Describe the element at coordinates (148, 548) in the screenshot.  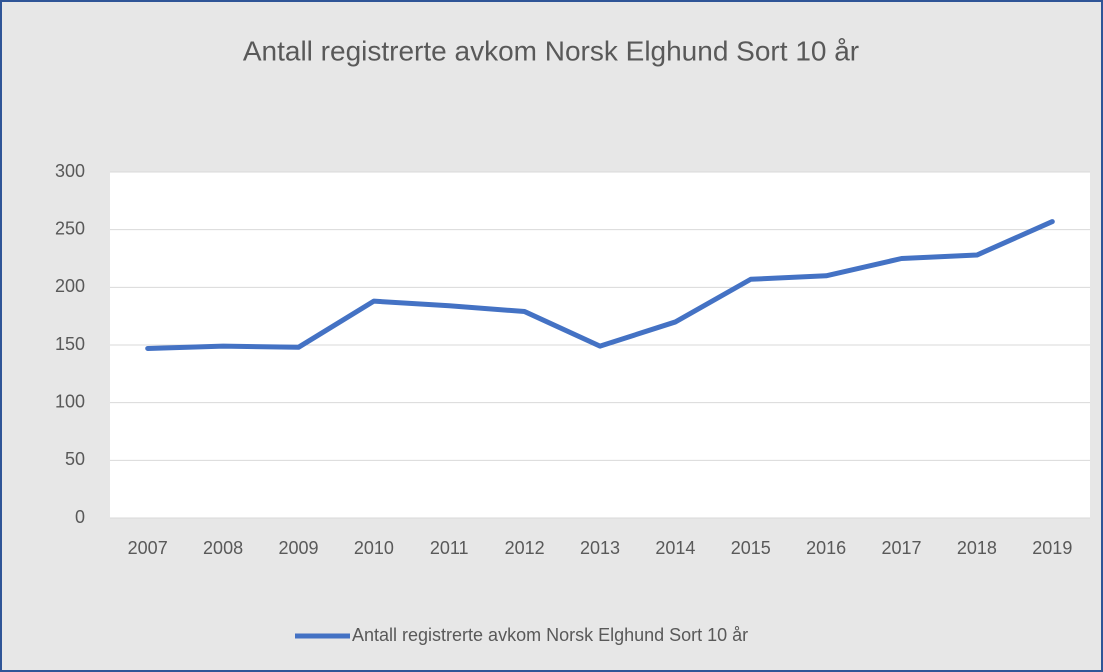
I see `x-tick-label: 2007` at that location.